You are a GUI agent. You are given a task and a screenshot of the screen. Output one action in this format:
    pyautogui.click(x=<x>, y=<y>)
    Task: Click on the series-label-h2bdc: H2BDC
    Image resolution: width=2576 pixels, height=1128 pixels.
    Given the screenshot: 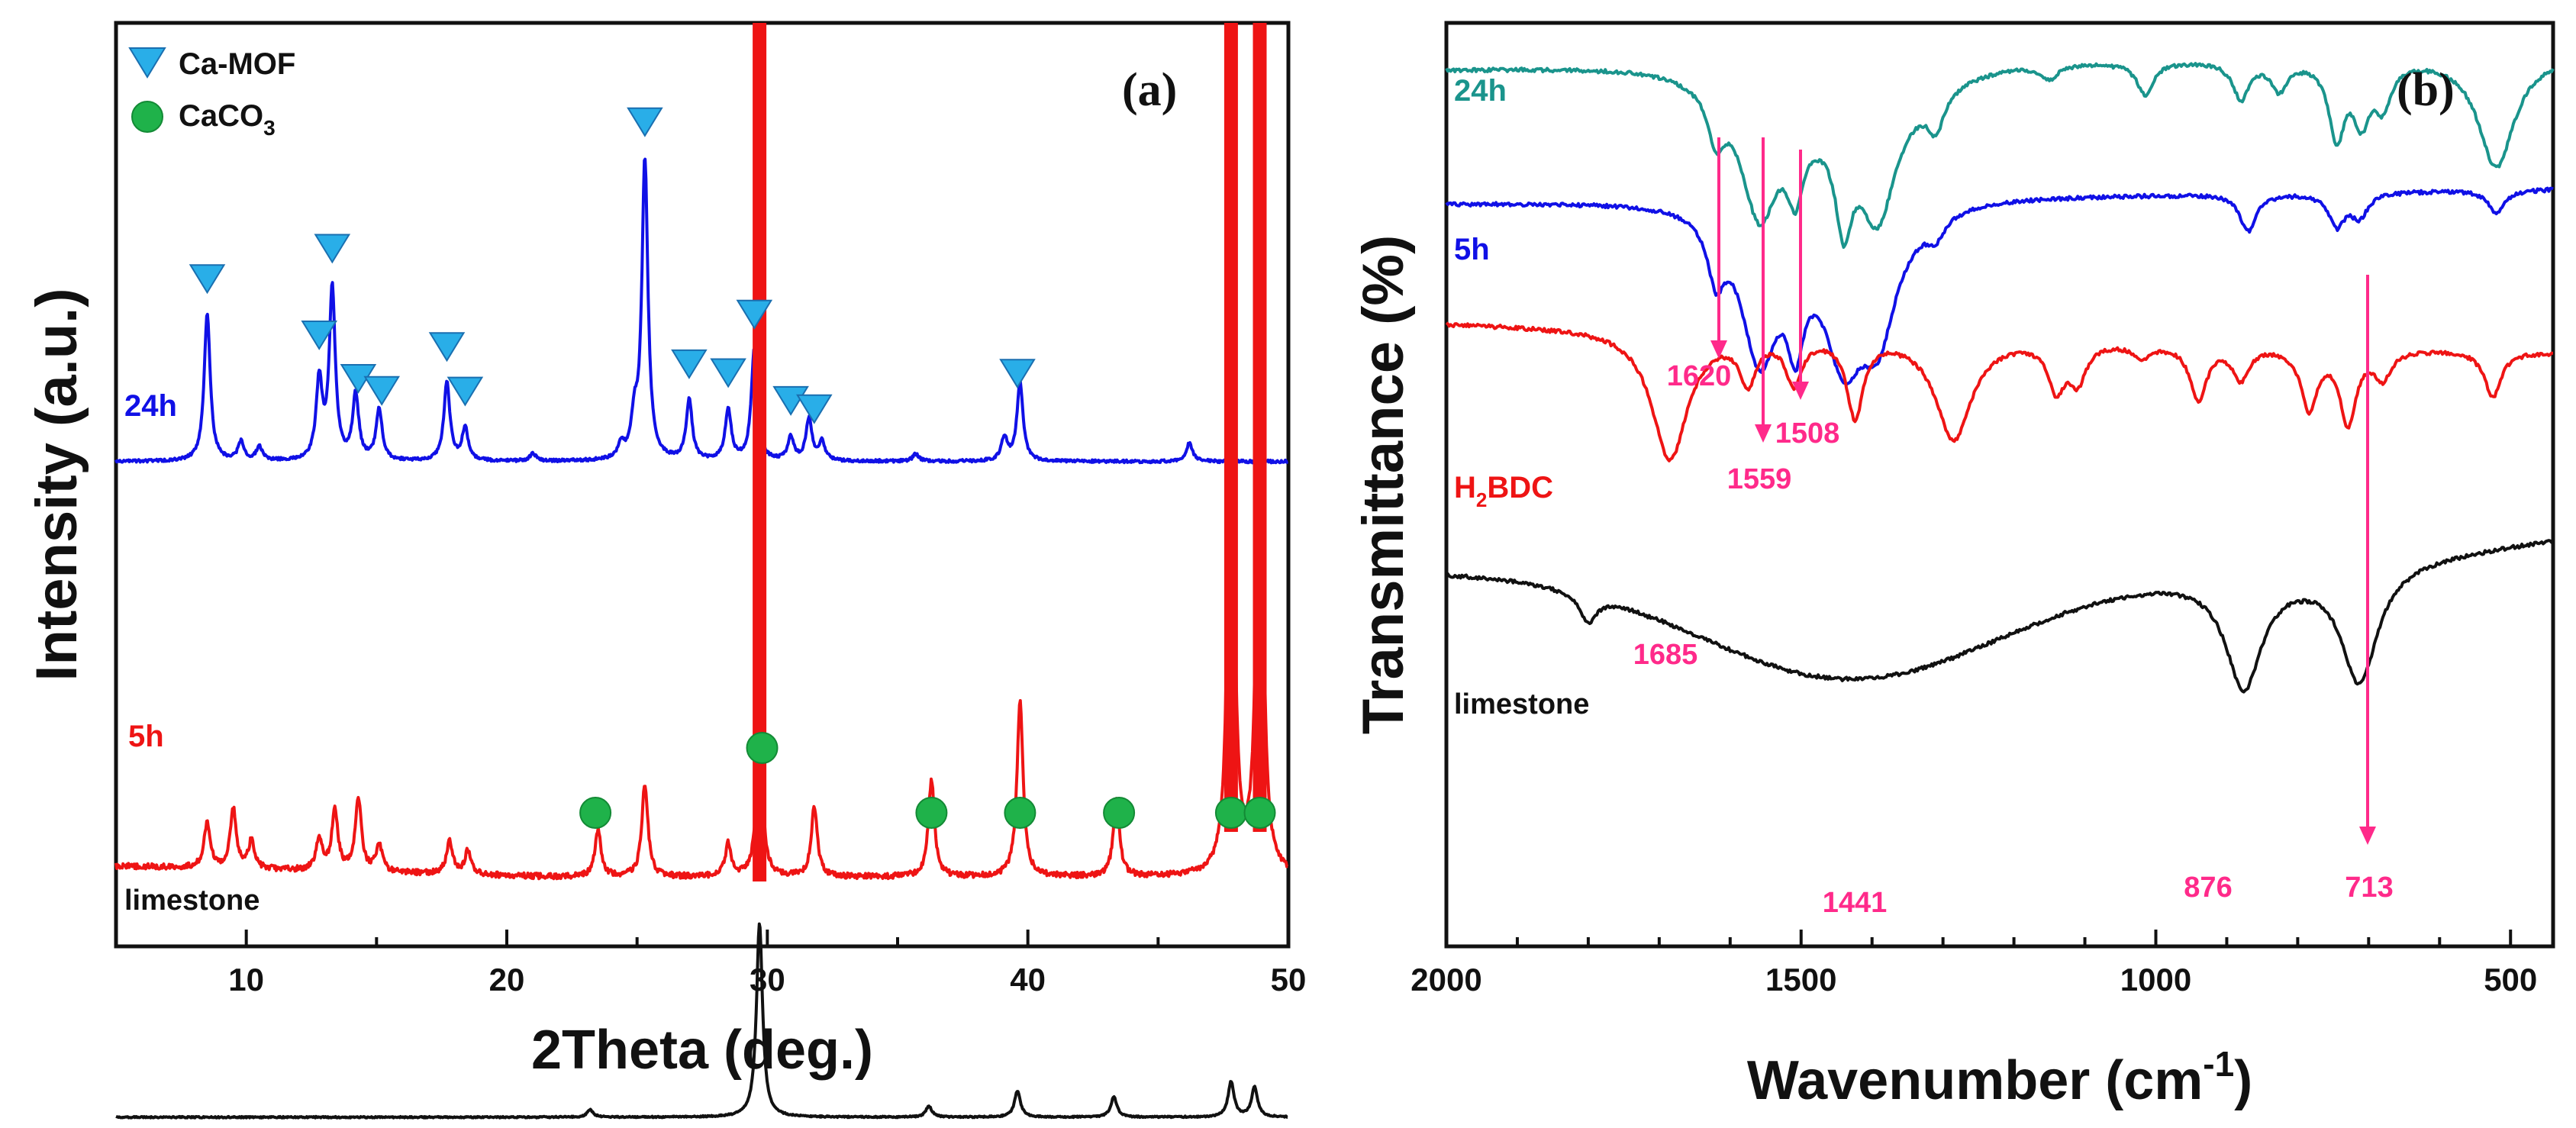 What is the action you would take?
    pyautogui.click(x=1503, y=491)
    